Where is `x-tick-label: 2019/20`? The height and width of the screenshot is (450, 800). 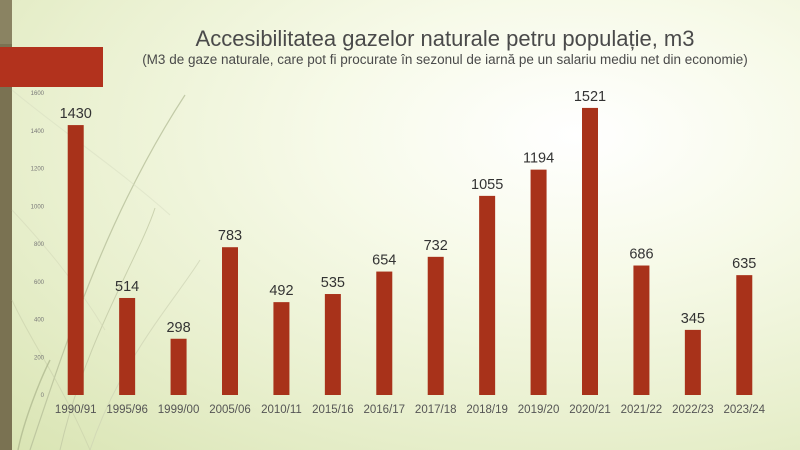
x-tick-label: 2019/20 is located at coordinates (539, 410).